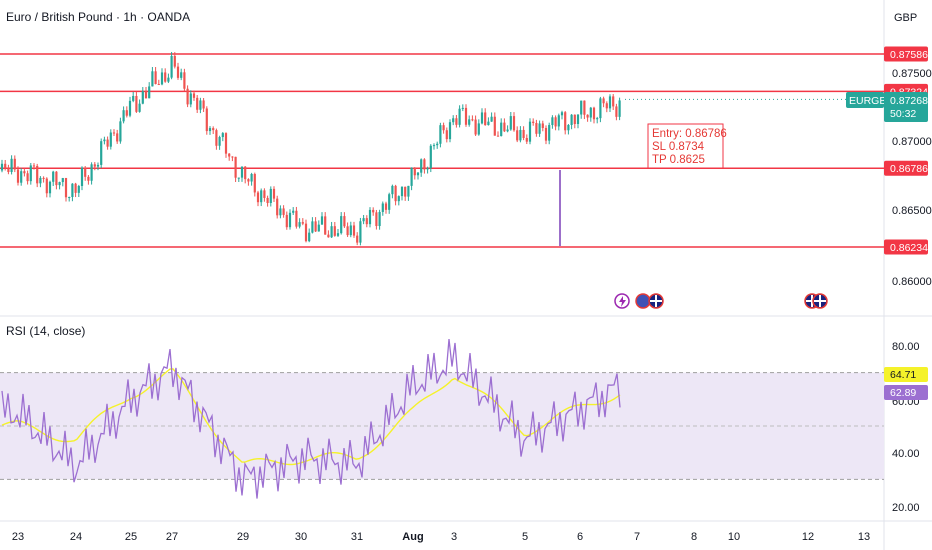  What do you see at coordinates (643, 301) in the screenshot?
I see `eu-flag-icon` at bounding box center [643, 301].